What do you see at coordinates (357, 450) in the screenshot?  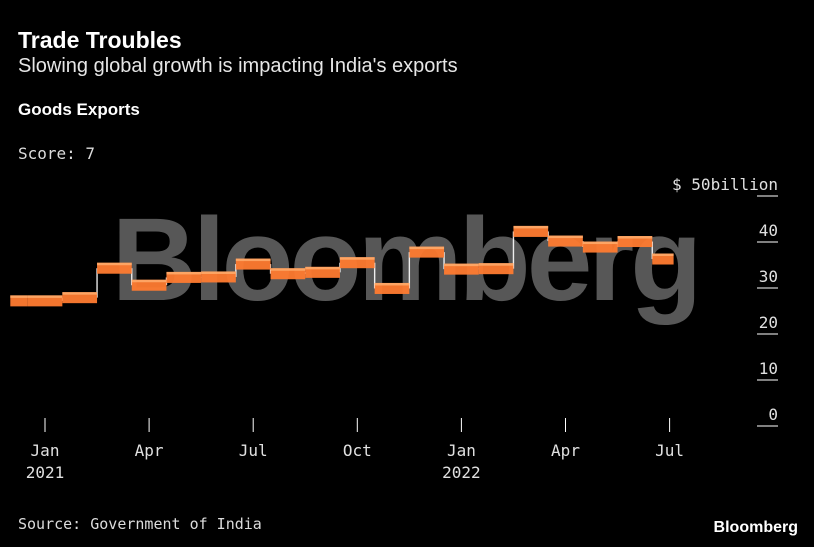 I see `x-tick-label-3: Oct` at bounding box center [357, 450].